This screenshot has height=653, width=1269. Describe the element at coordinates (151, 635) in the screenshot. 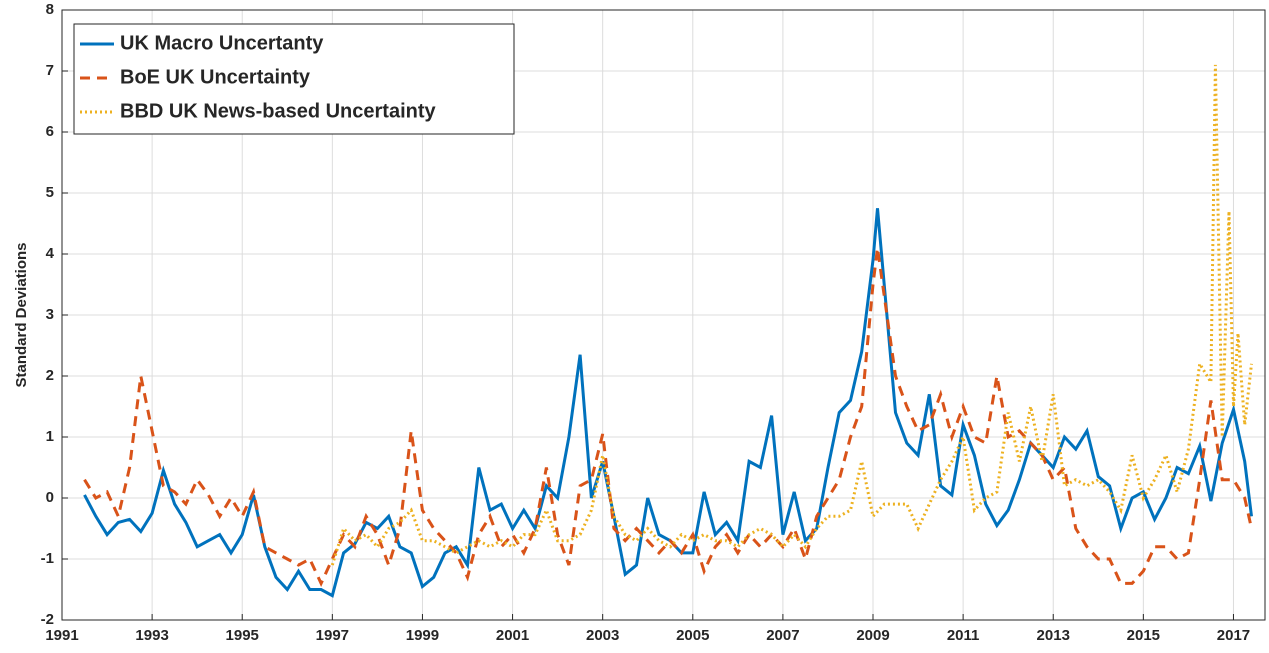

I see `x-tick-label: 1993` at that location.